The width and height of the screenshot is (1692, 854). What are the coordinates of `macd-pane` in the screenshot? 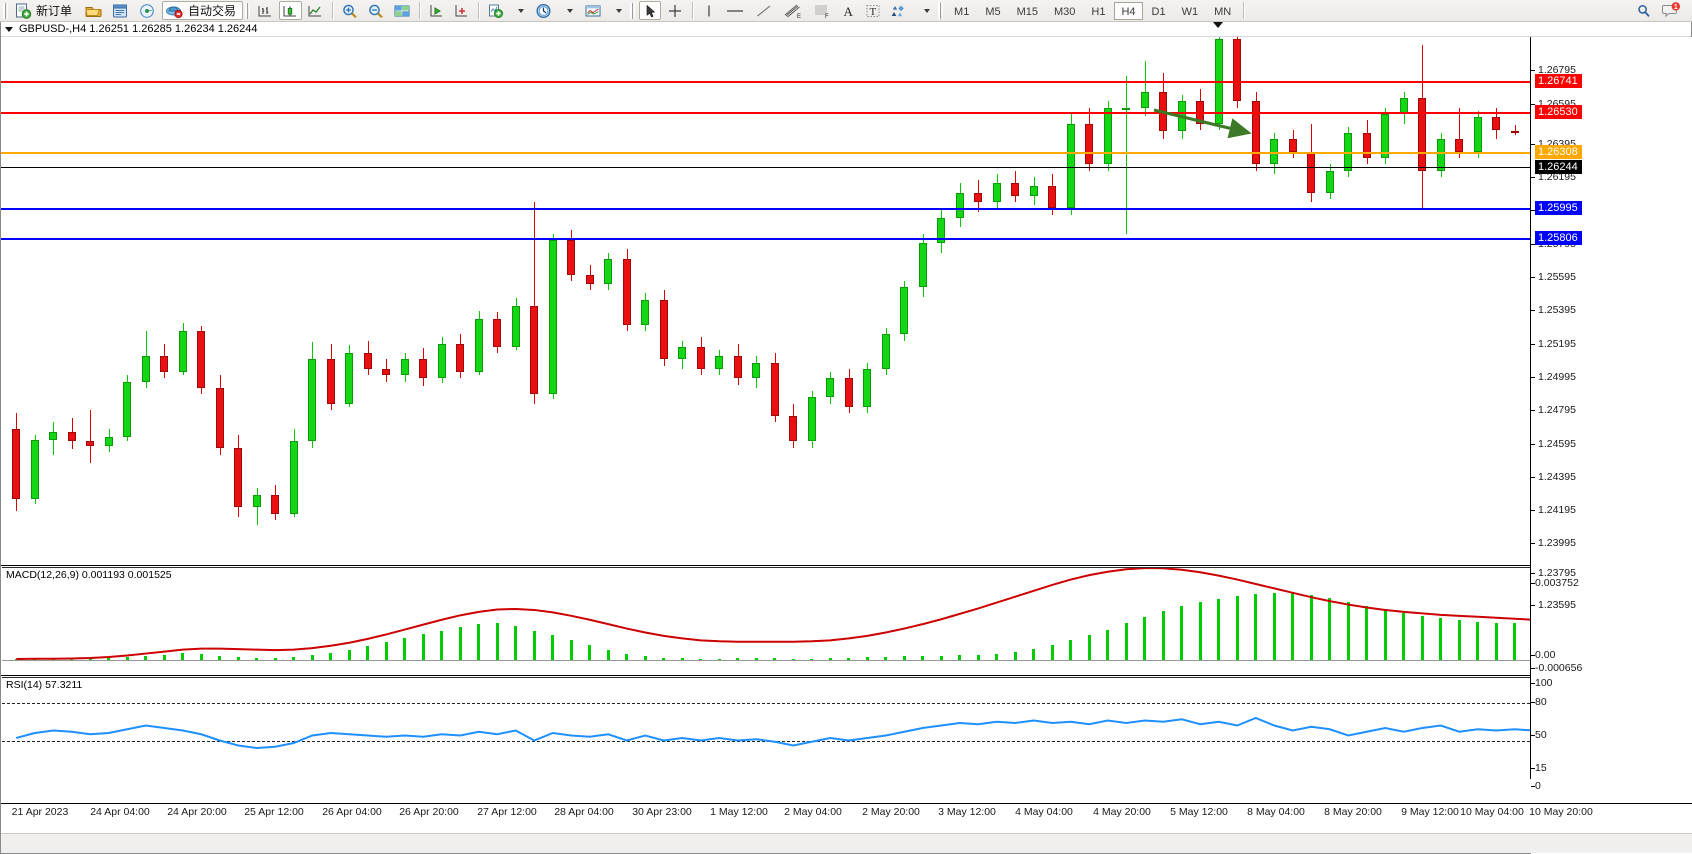 It's located at (766, 621).